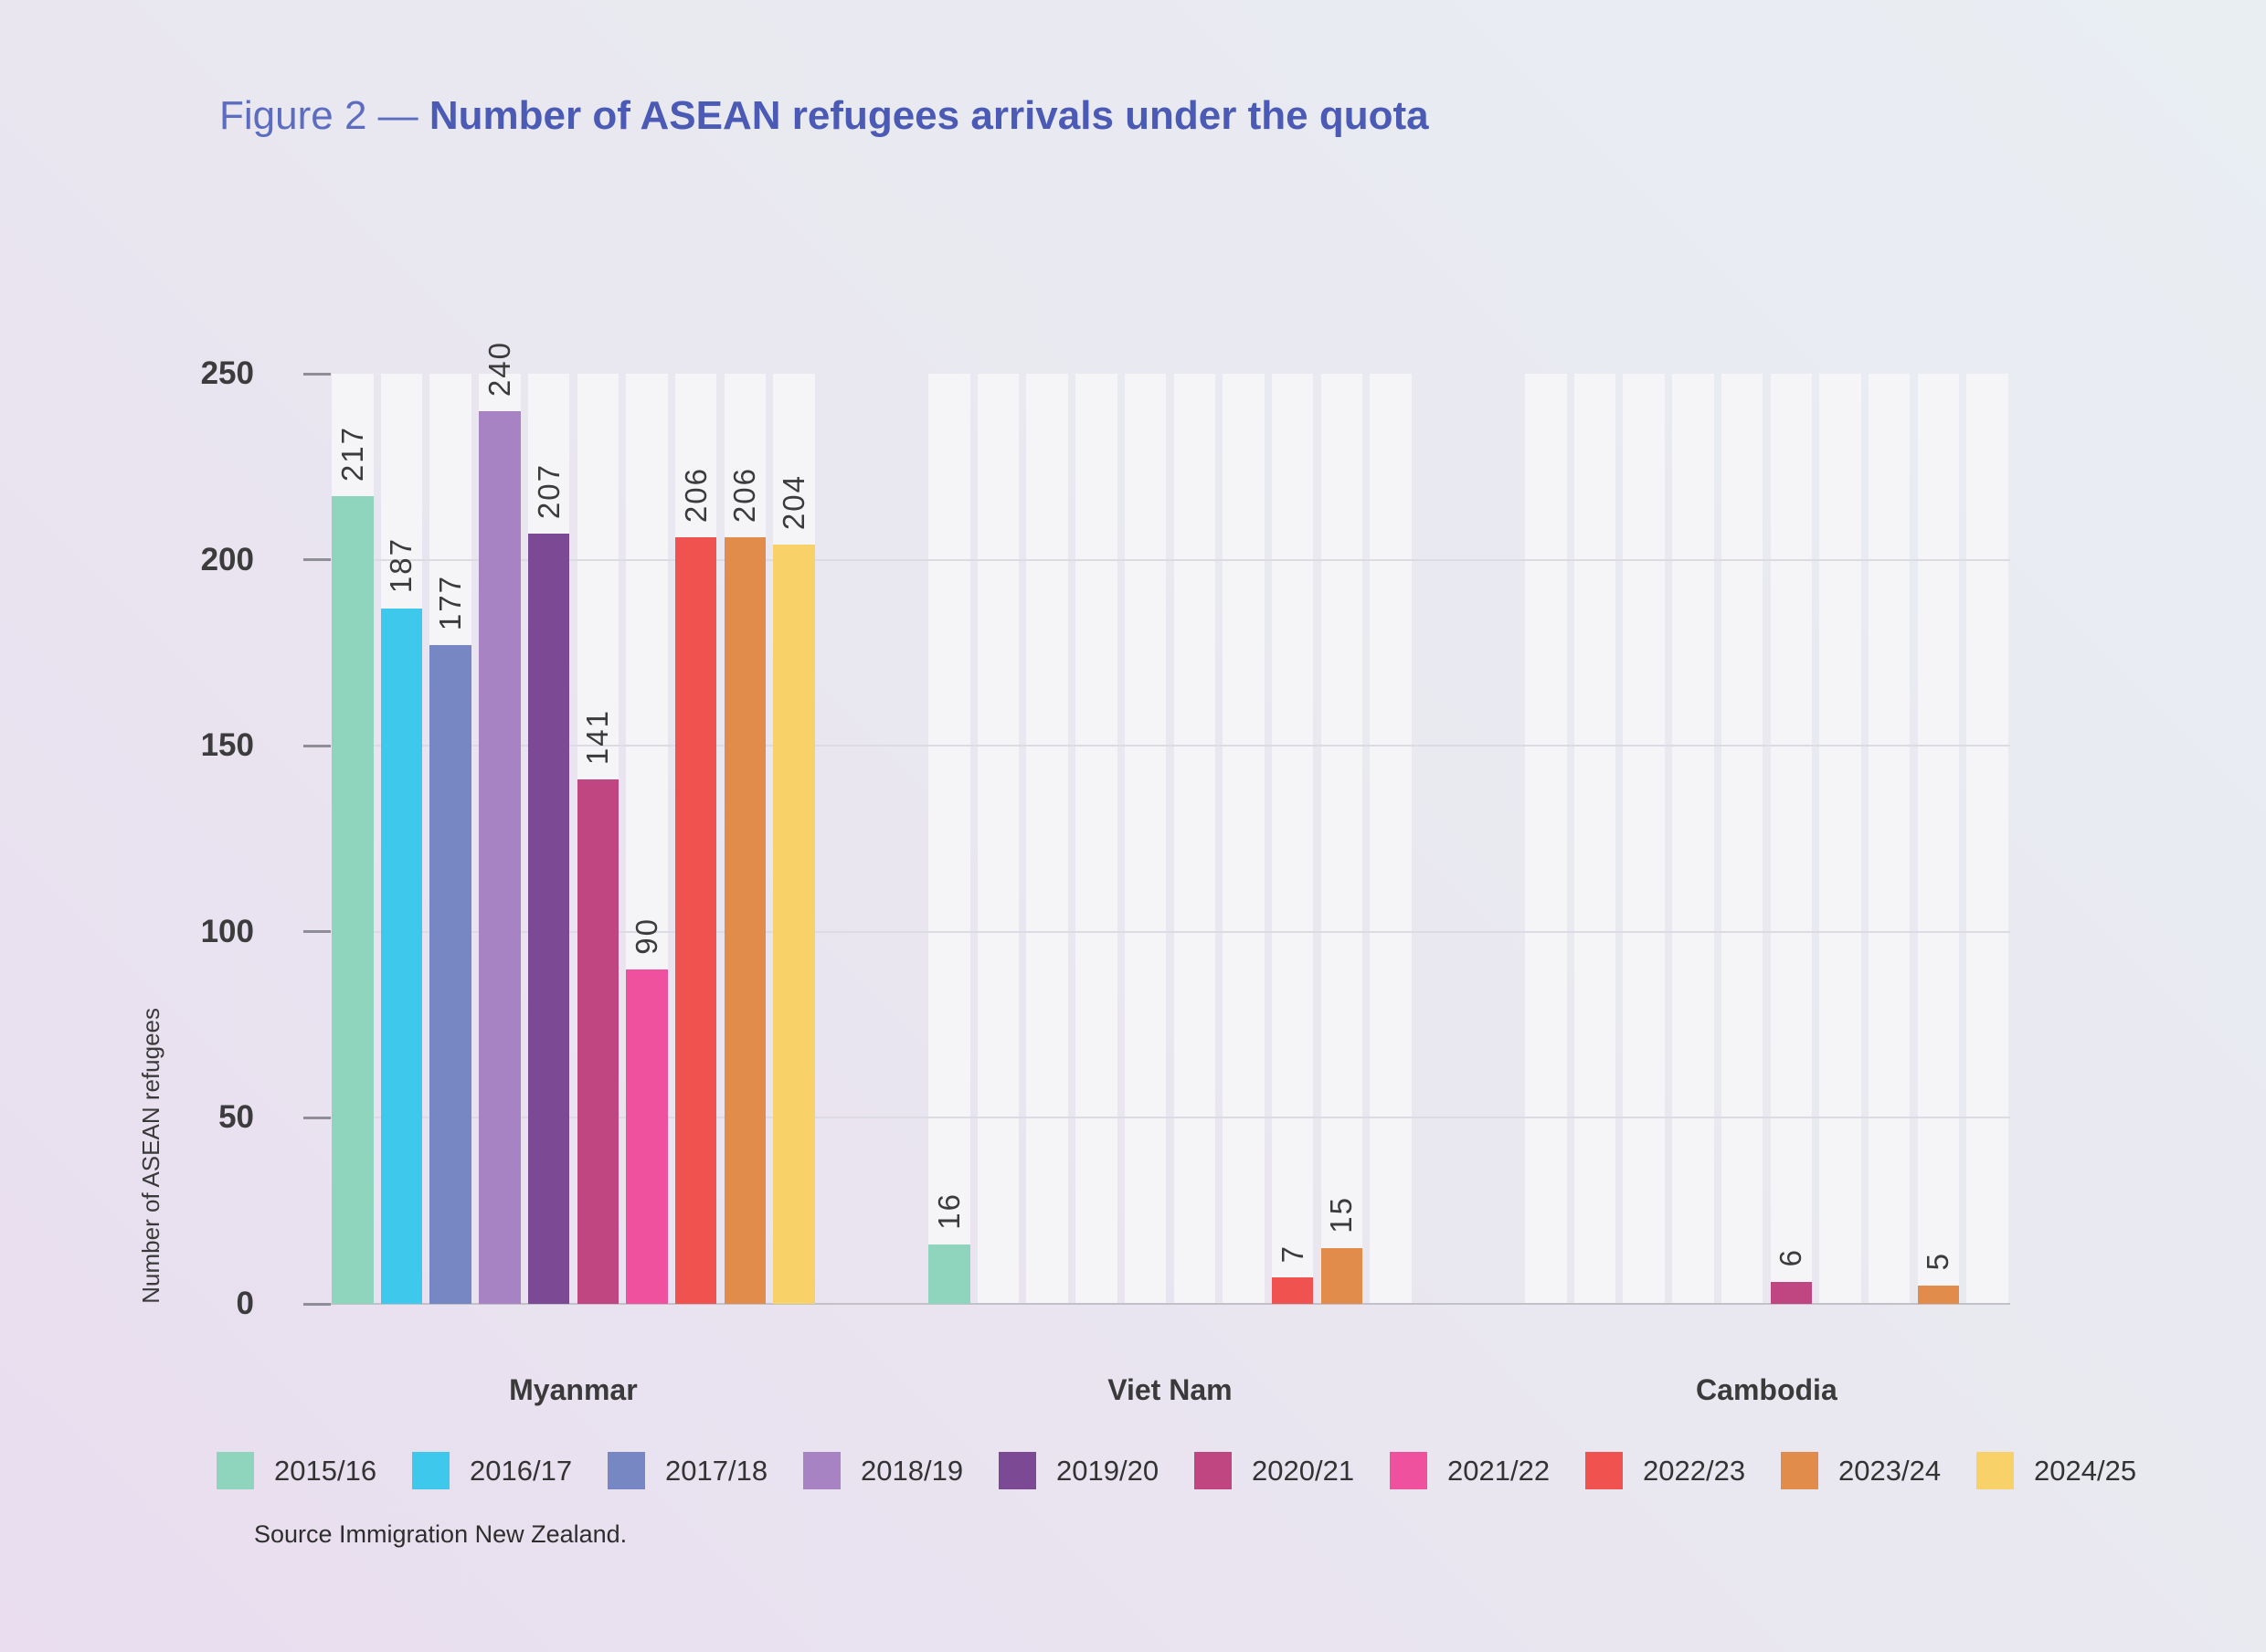 The height and width of the screenshot is (1652, 2266). I want to click on legend-label: 2022/23, so click(1695, 1471).